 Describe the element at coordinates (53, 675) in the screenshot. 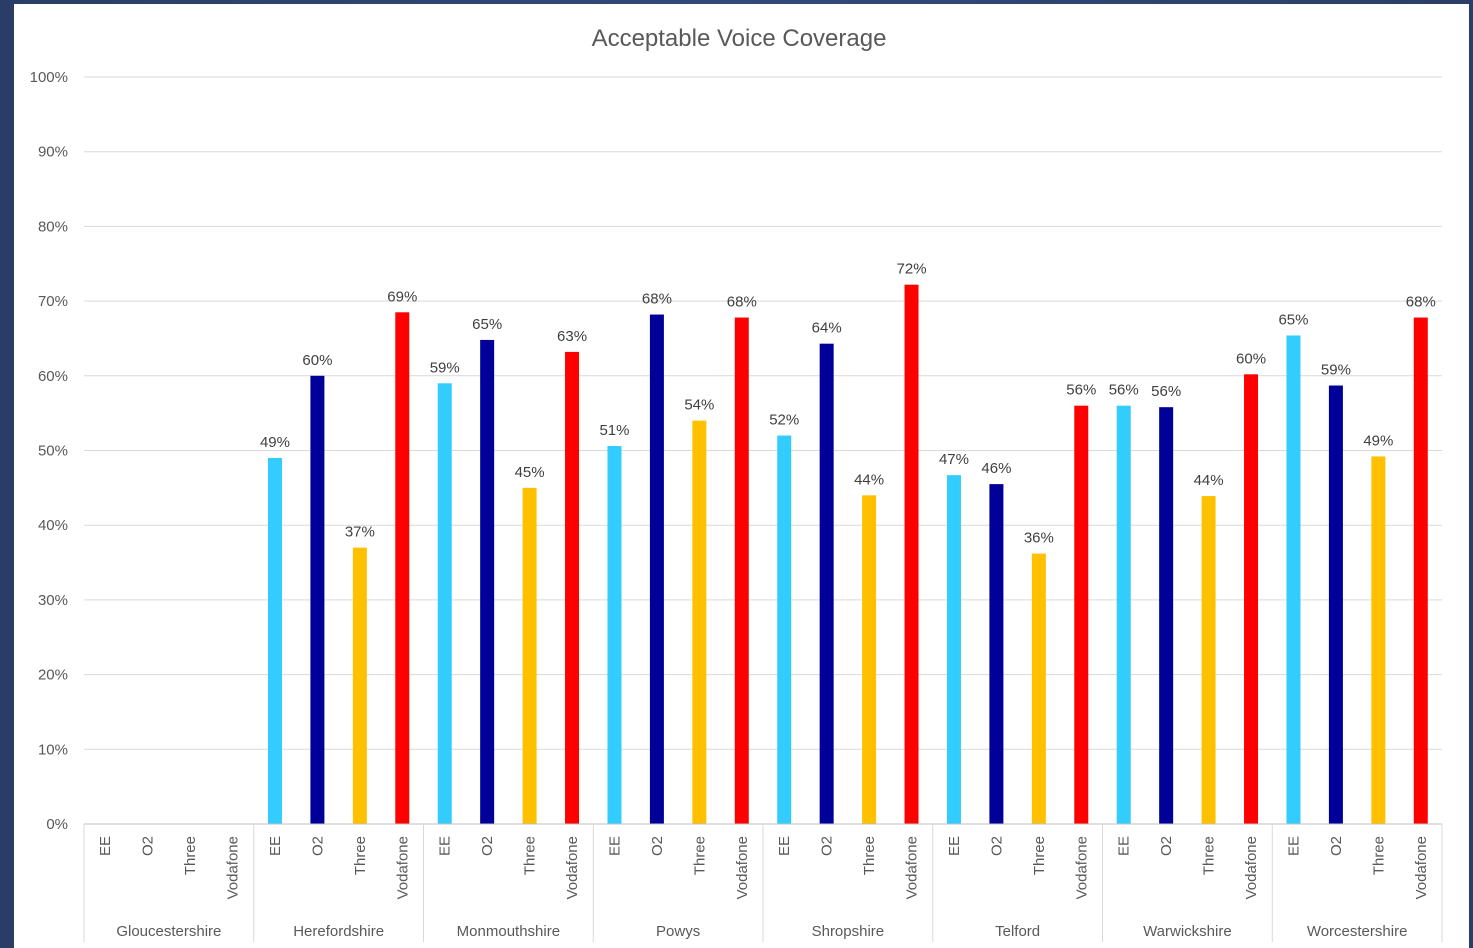

I see `y-tick-label: 20%` at that location.